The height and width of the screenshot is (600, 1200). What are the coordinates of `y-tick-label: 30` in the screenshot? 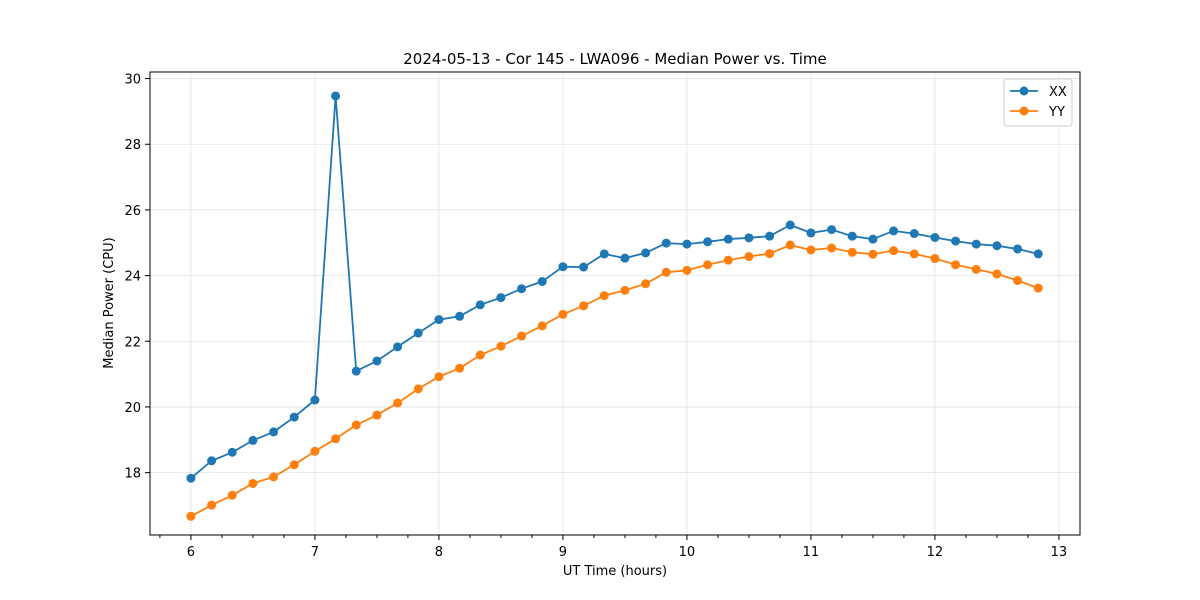 It's located at (132, 80).